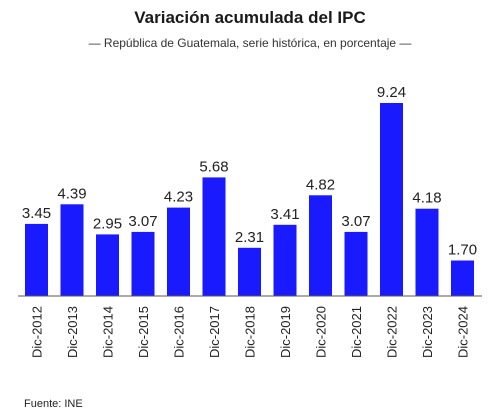 This screenshot has width=500, height=418. Describe the element at coordinates (321, 332) in the screenshot. I see `category-label-dic-2020: Dic-2020` at that location.